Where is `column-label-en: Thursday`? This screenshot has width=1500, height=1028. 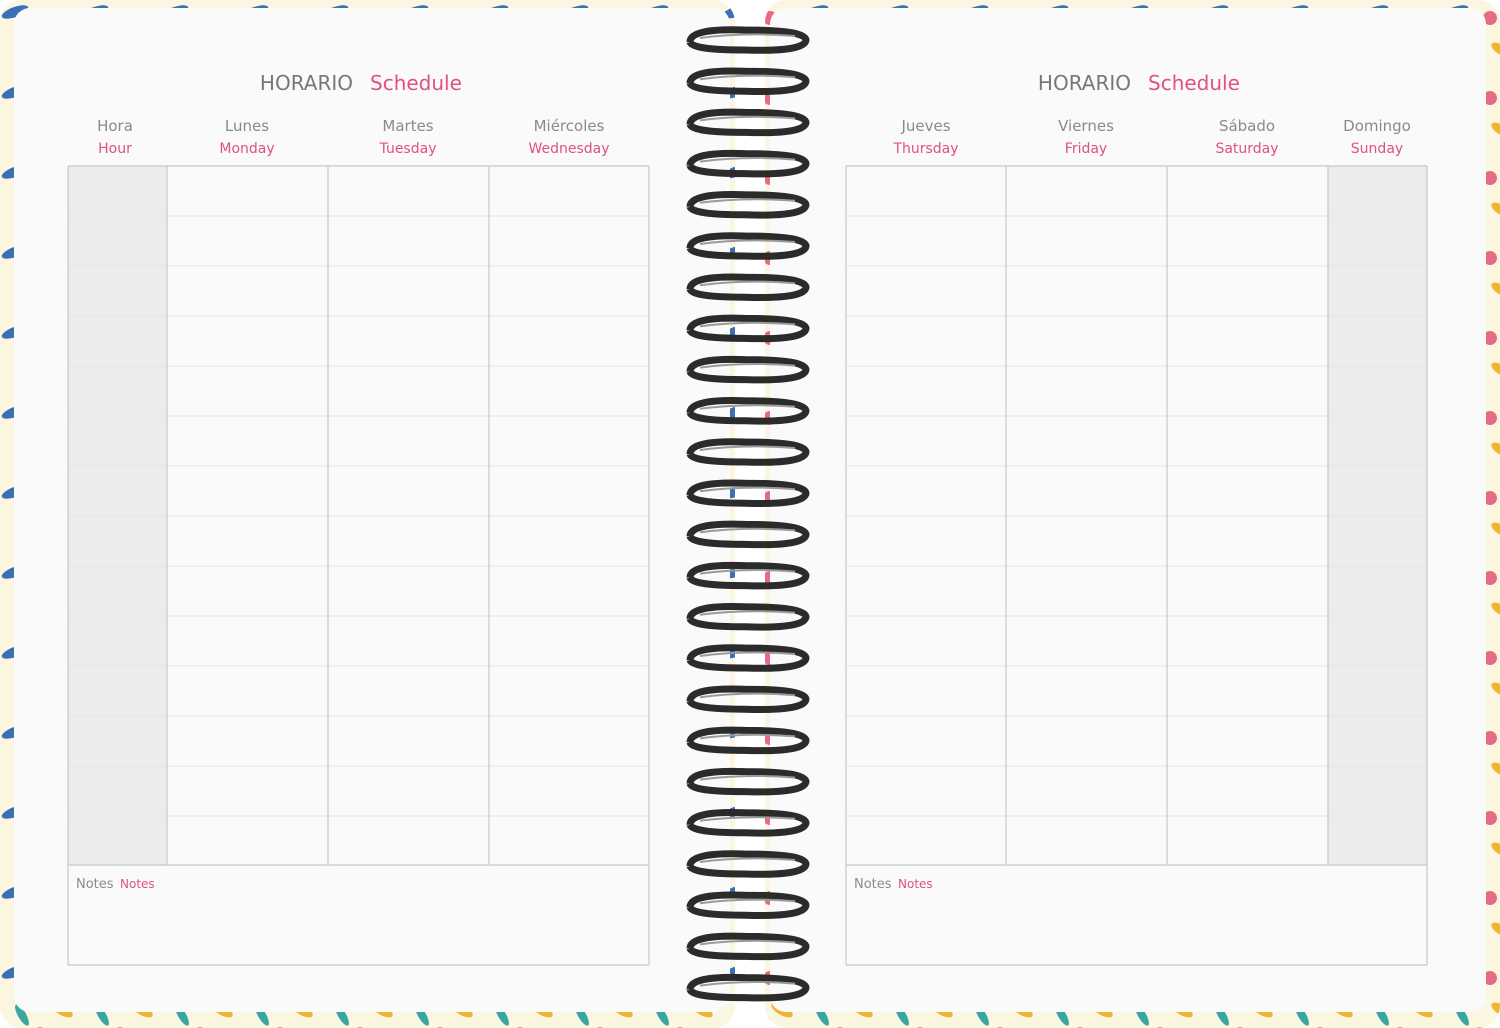 column-label-en: Thursday is located at coordinates (925, 149).